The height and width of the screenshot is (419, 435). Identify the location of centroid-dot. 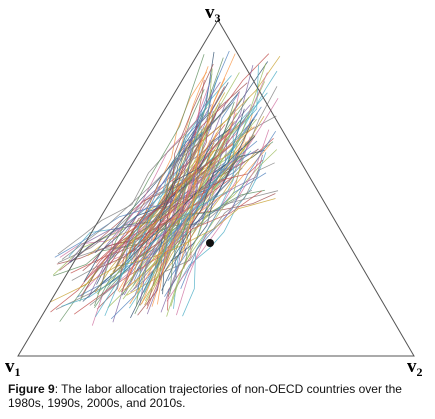
(210, 243).